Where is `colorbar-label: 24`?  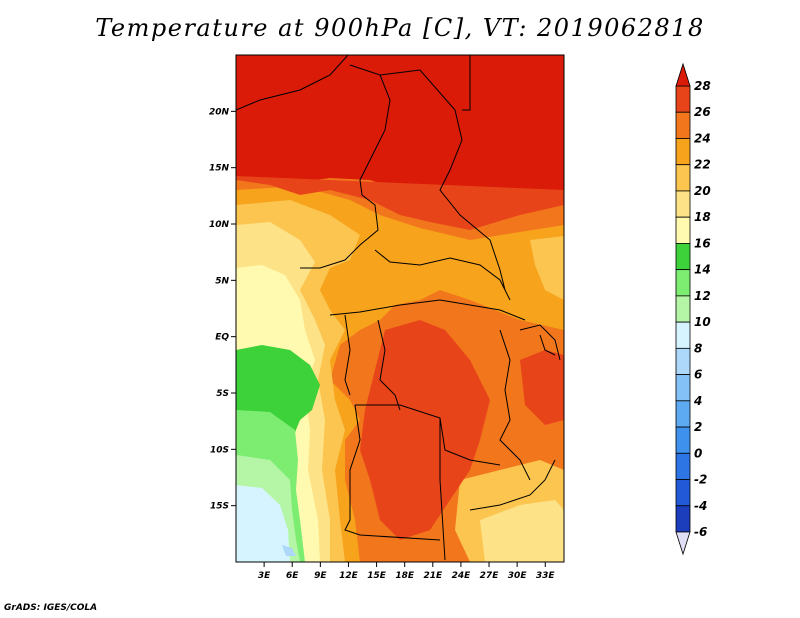 colorbar-label: 24 is located at coordinates (702, 138).